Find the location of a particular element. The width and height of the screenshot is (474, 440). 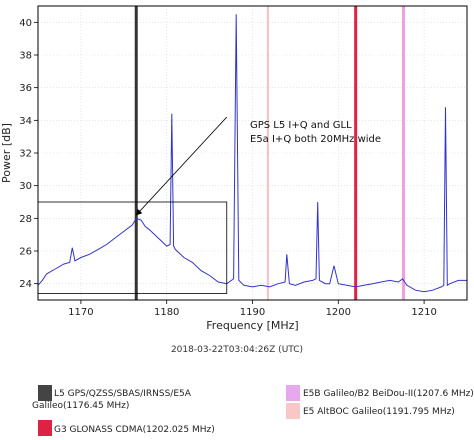

y-axis-label: Power [dB] is located at coordinates (6, 153).